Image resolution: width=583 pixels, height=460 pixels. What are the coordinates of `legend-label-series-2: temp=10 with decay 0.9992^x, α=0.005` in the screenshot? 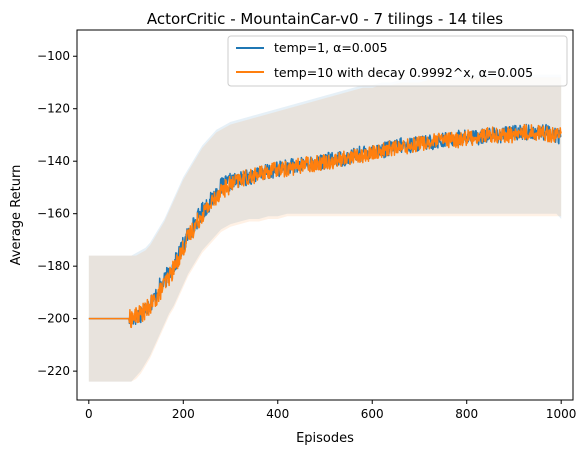 It's located at (403, 72).